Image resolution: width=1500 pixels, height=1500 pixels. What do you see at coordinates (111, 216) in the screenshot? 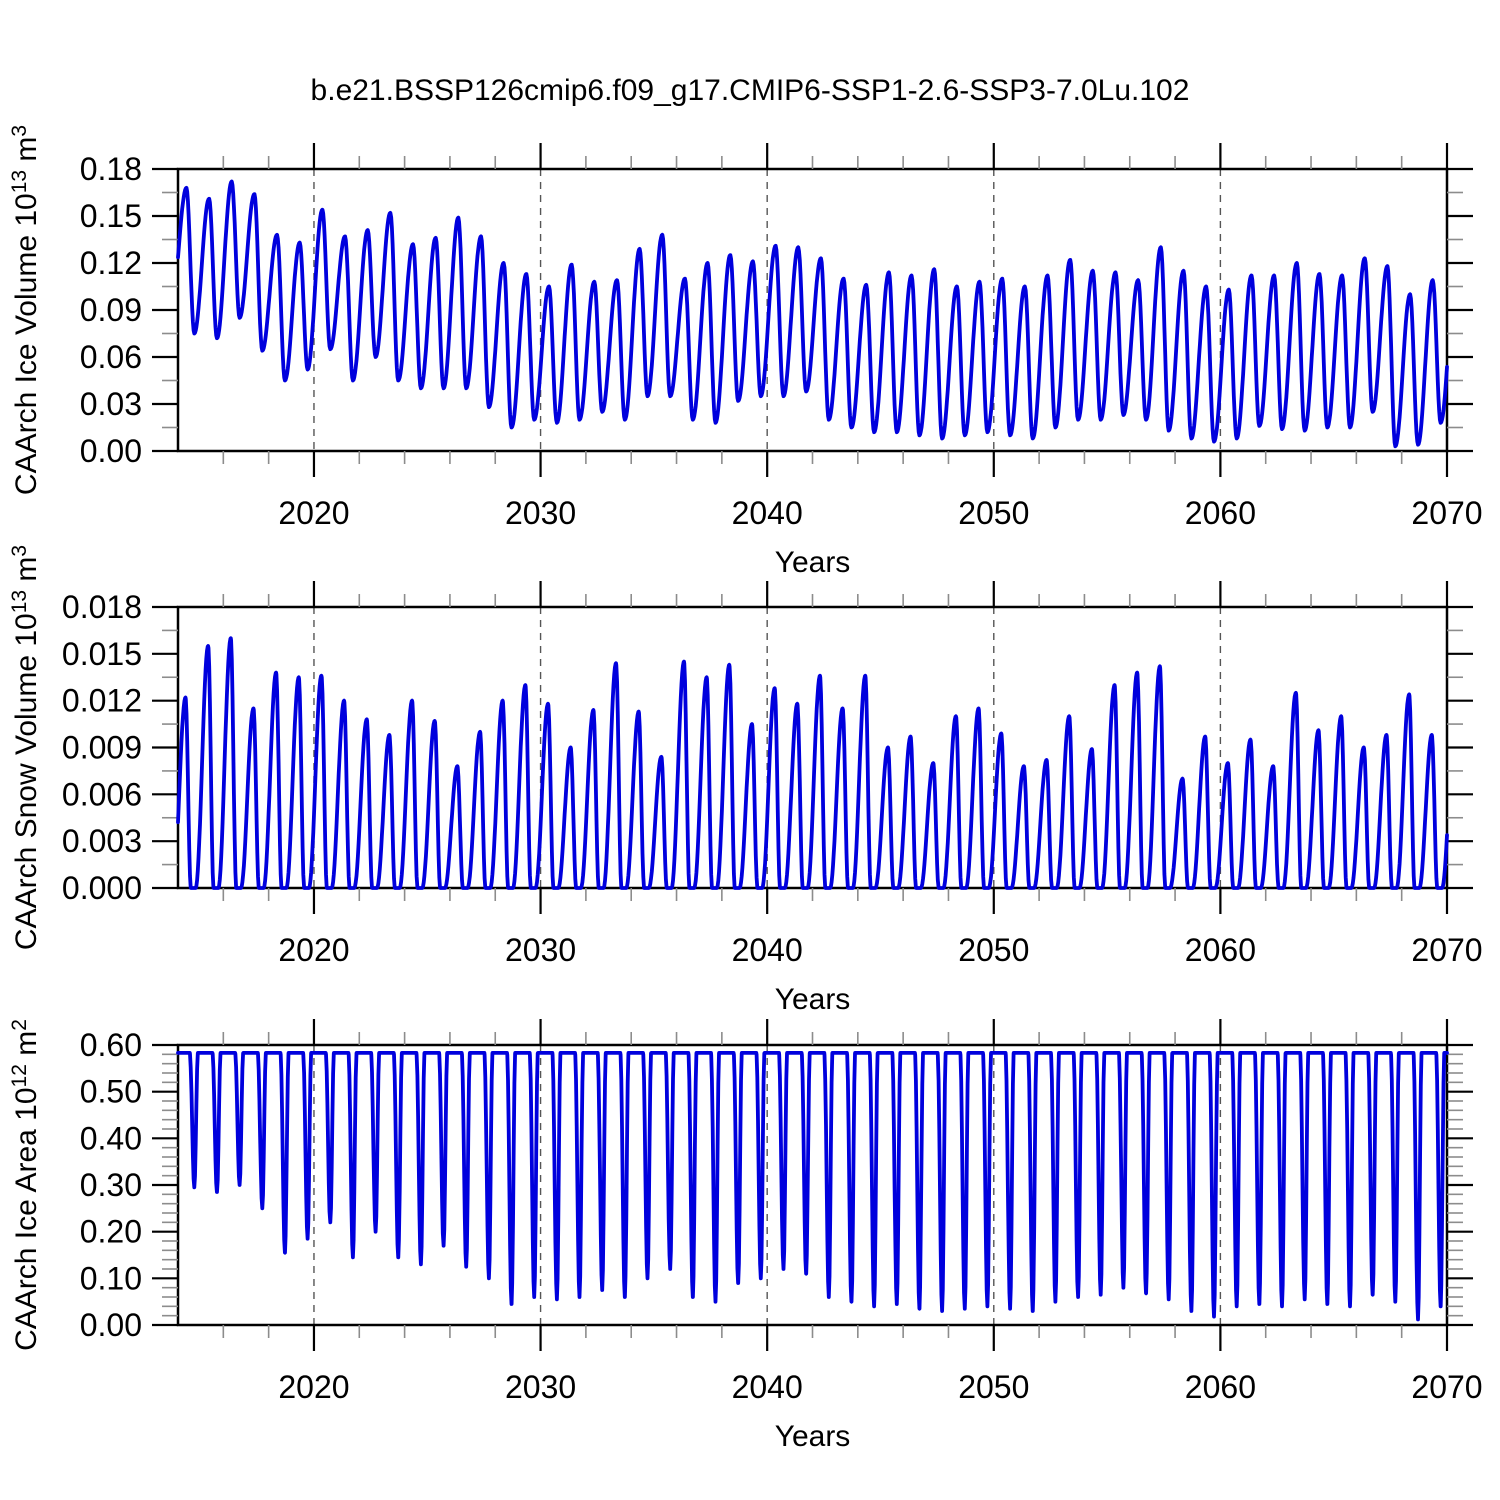
I see `y-tick-label: 0.15` at bounding box center [111, 216].